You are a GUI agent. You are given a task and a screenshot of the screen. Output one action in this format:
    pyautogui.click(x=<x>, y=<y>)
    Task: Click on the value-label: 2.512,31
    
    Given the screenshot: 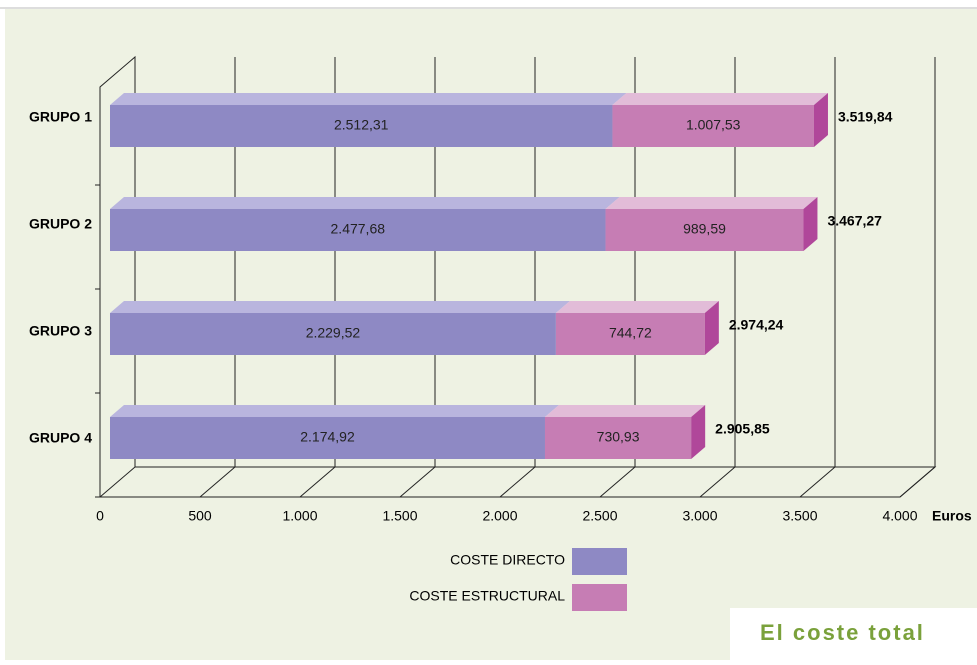 What is the action you would take?
    pyautogui.click(x=361, y=125)
    